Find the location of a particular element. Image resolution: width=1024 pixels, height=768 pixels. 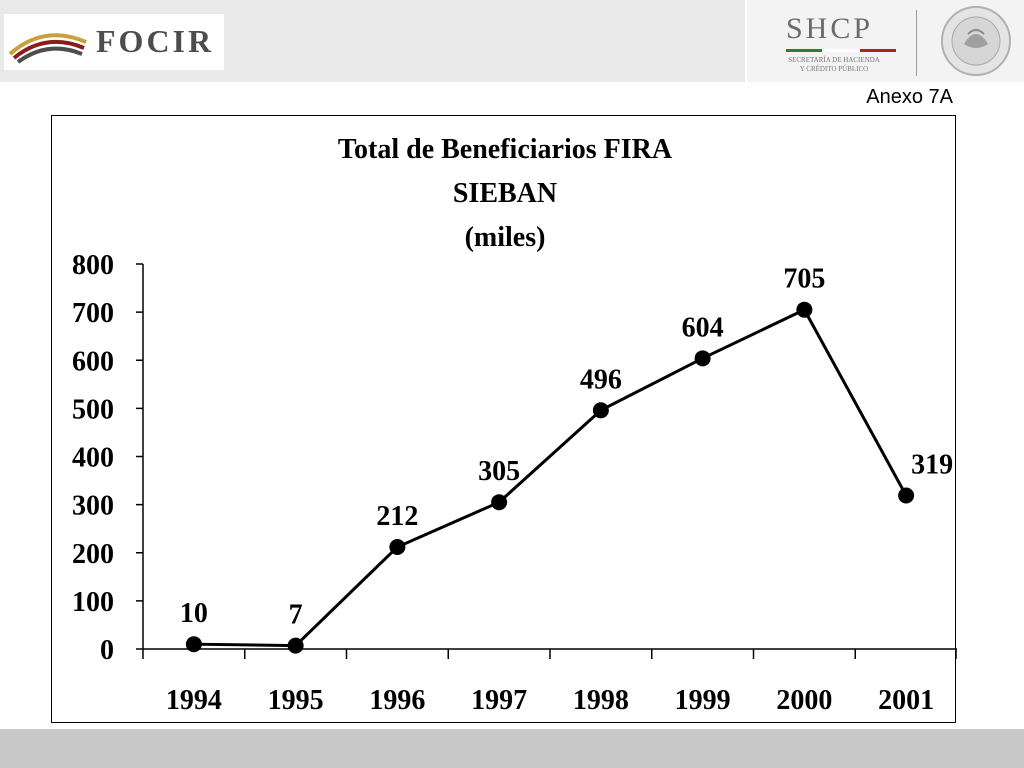

y-tick-label-400: 400 is located at coordinates (93, 458).